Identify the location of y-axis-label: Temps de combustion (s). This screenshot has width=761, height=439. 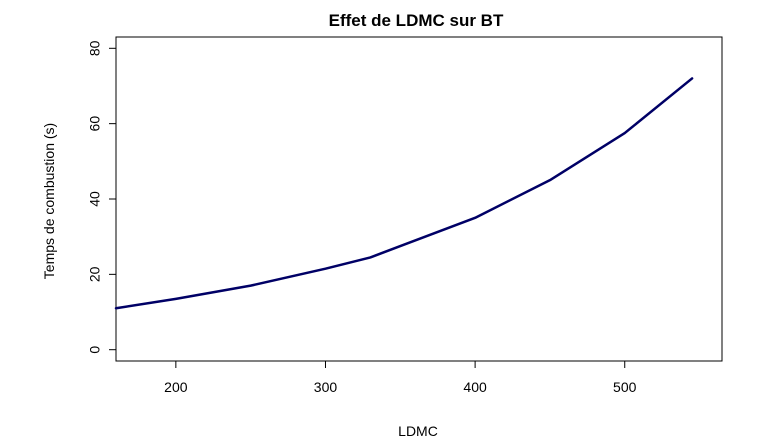
(49, 201).